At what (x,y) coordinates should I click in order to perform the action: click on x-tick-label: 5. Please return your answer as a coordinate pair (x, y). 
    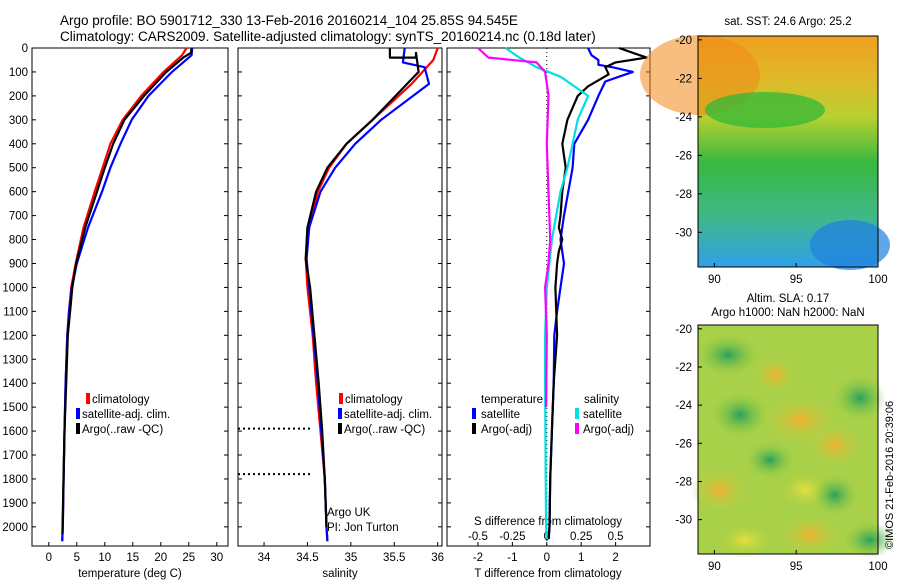
    Looking at the image, I should click on (77, 558).